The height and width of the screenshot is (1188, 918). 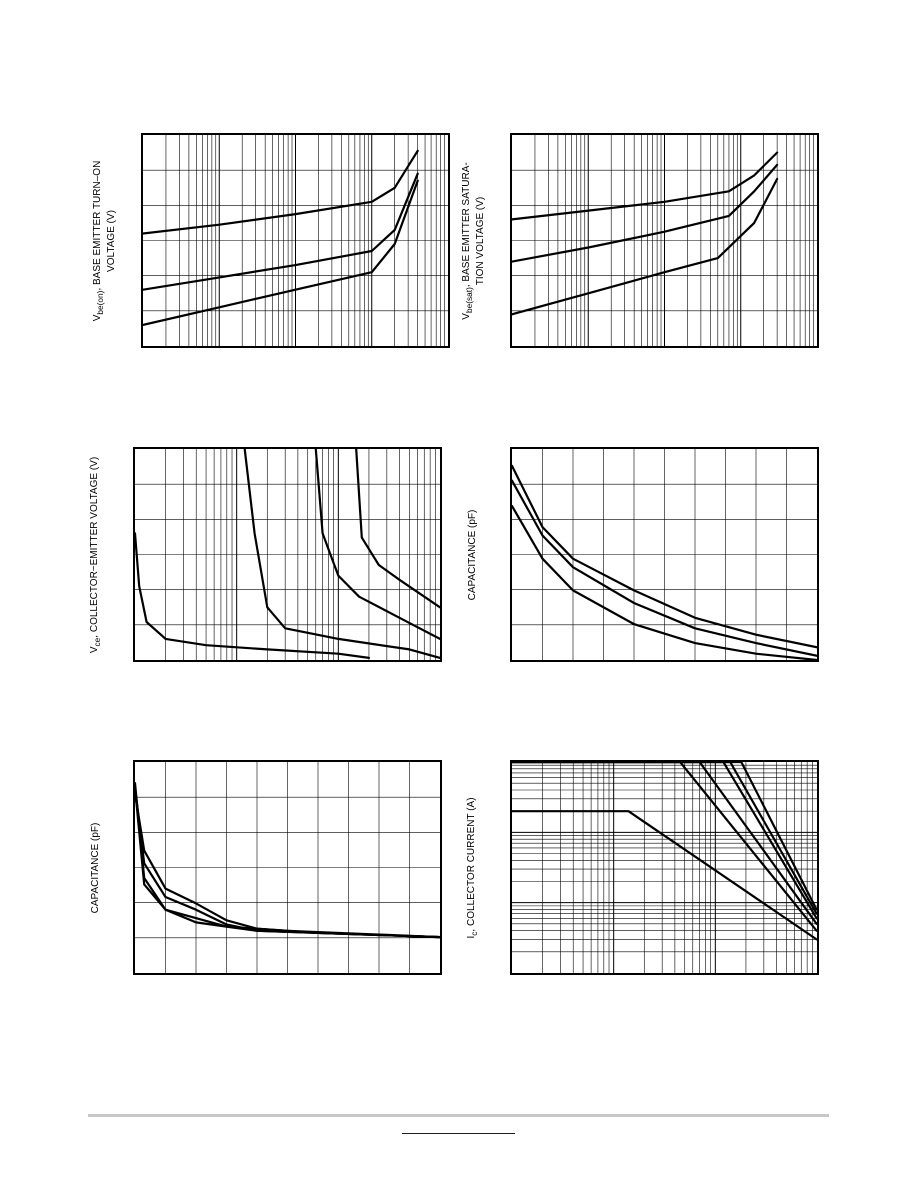 I want to click on footer-divider, so click(x=458, y=1115).